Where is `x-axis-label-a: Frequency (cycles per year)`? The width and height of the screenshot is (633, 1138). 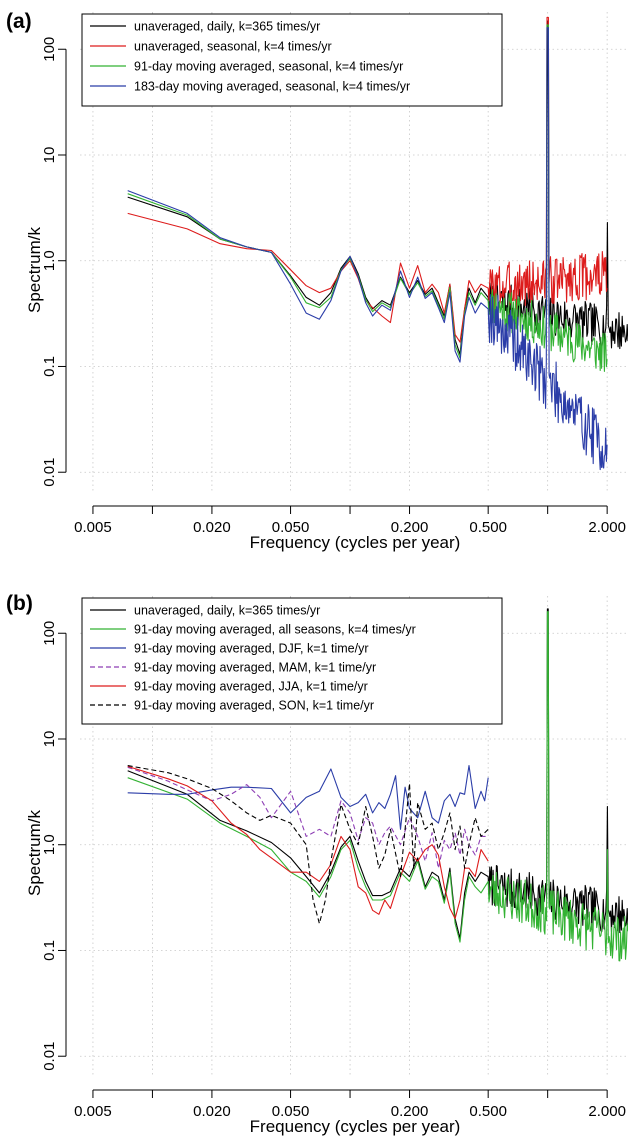
x-axis-label-a: Frequency (cycles per year) is located at coordinates (355, 542).